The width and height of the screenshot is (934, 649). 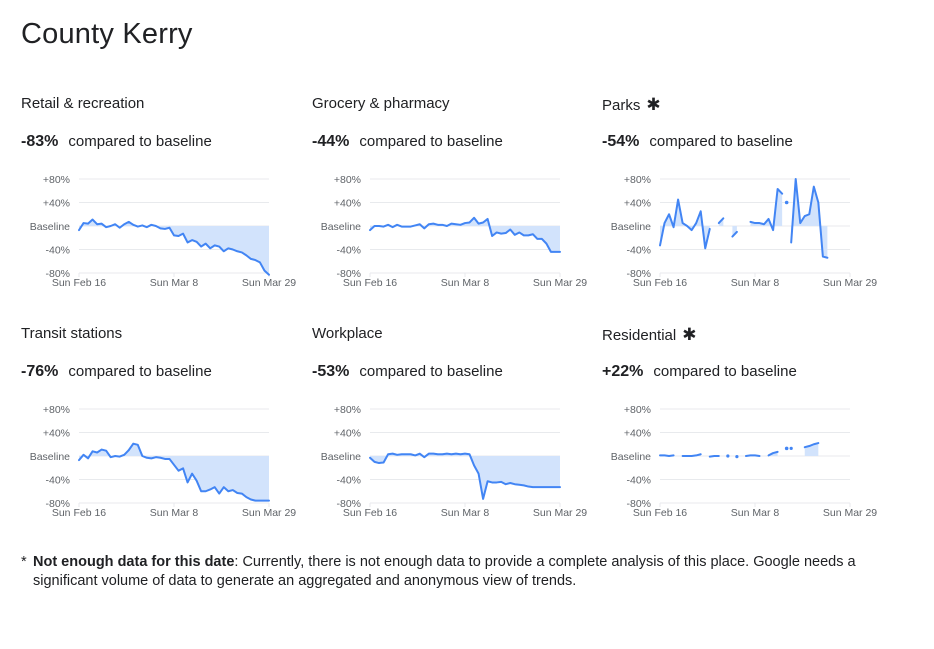 What do you see at coordinates (71, 333) in the screenshot?
I see `chart-title: Transit stations` at bounding box center [71, 333].